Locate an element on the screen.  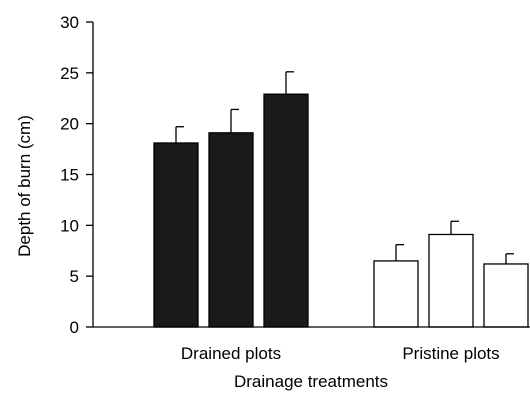
y-tick-label: 5 is located at coordinates (74, 276).